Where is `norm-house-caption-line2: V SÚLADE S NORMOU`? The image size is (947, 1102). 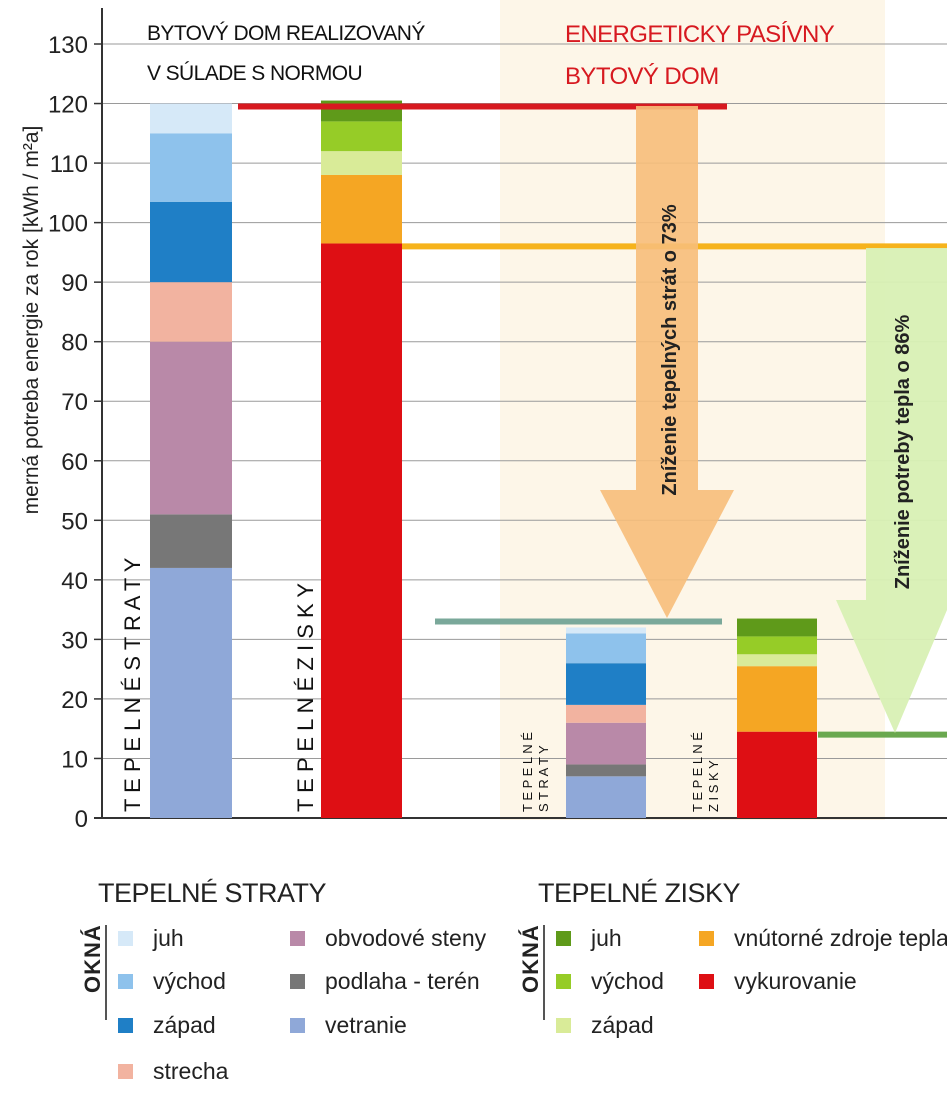 norm-house-caption-line2: V SÚLADE S NORMOU is located at coordinates (254, 73).